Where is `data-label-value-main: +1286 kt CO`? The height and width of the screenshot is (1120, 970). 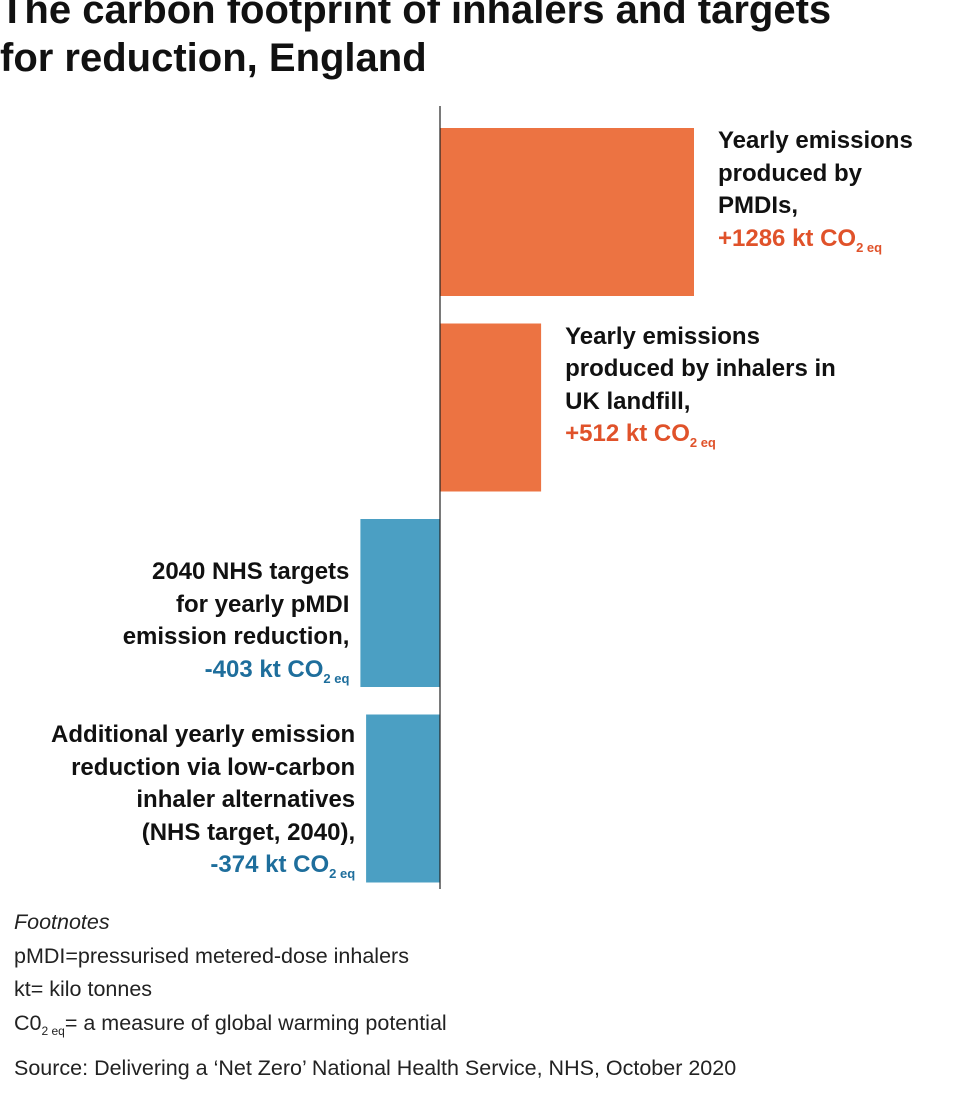
data-label-value-main: +1286 kt CO is located at coordinates (787, 238).